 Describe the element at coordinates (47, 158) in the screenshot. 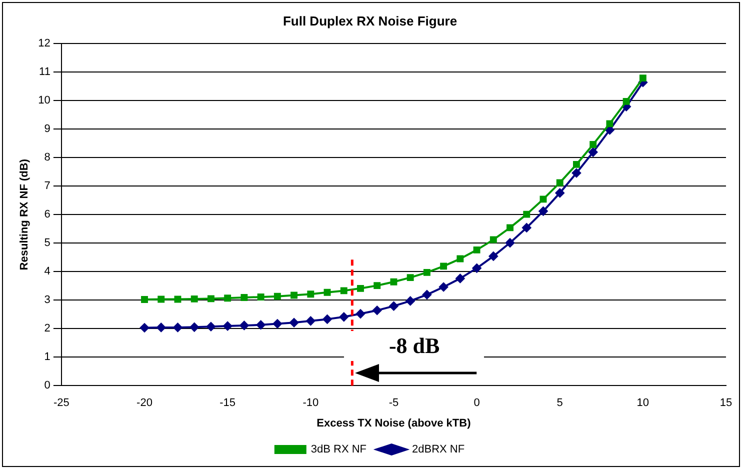

I see `y-tick-label: 8` at that location.